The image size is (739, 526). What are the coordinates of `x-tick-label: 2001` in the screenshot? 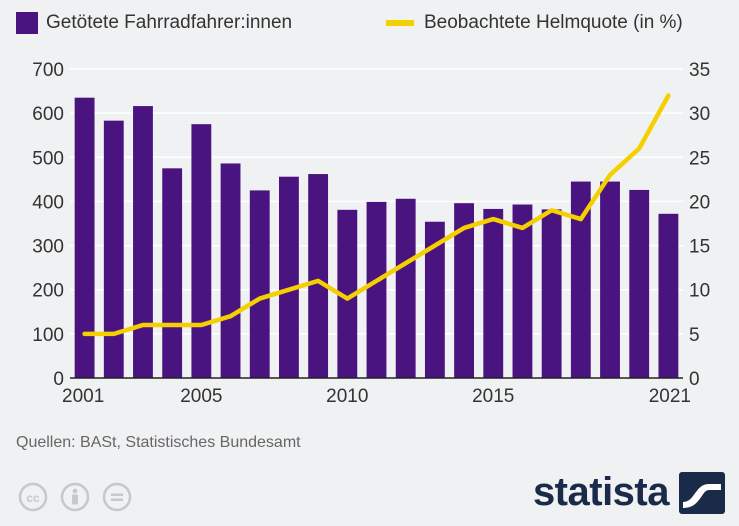 It's located at (83, 396).